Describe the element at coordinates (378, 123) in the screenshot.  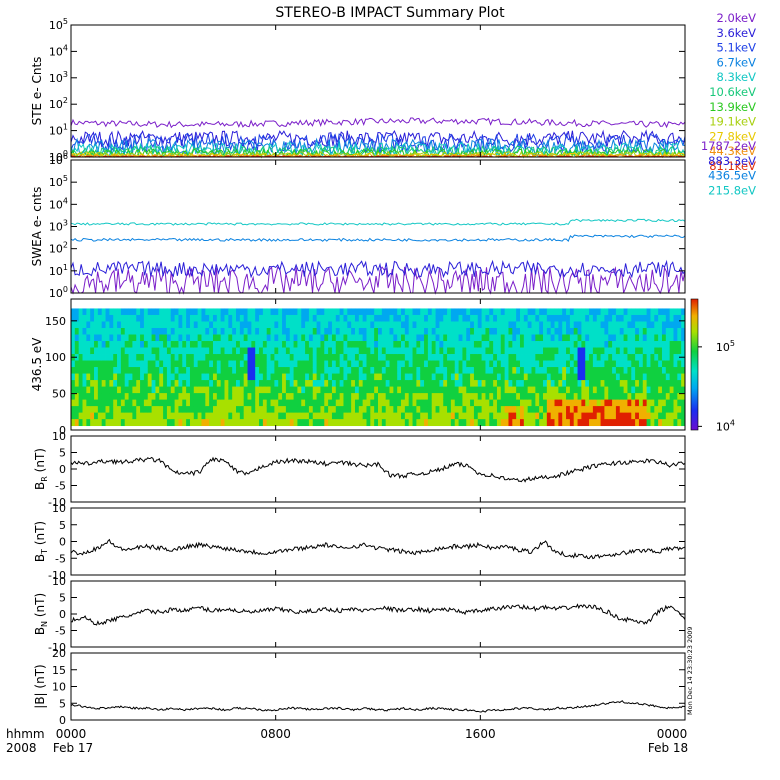
I see `series-line-ste` at that location.